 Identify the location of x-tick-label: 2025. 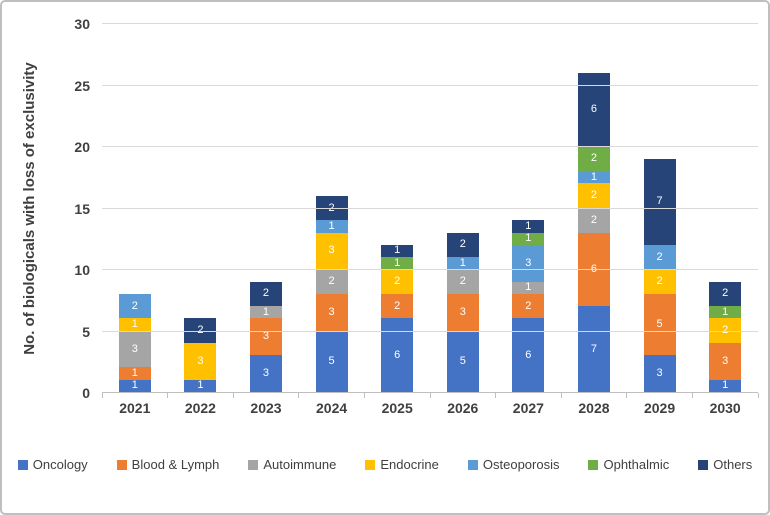
(397, 408).